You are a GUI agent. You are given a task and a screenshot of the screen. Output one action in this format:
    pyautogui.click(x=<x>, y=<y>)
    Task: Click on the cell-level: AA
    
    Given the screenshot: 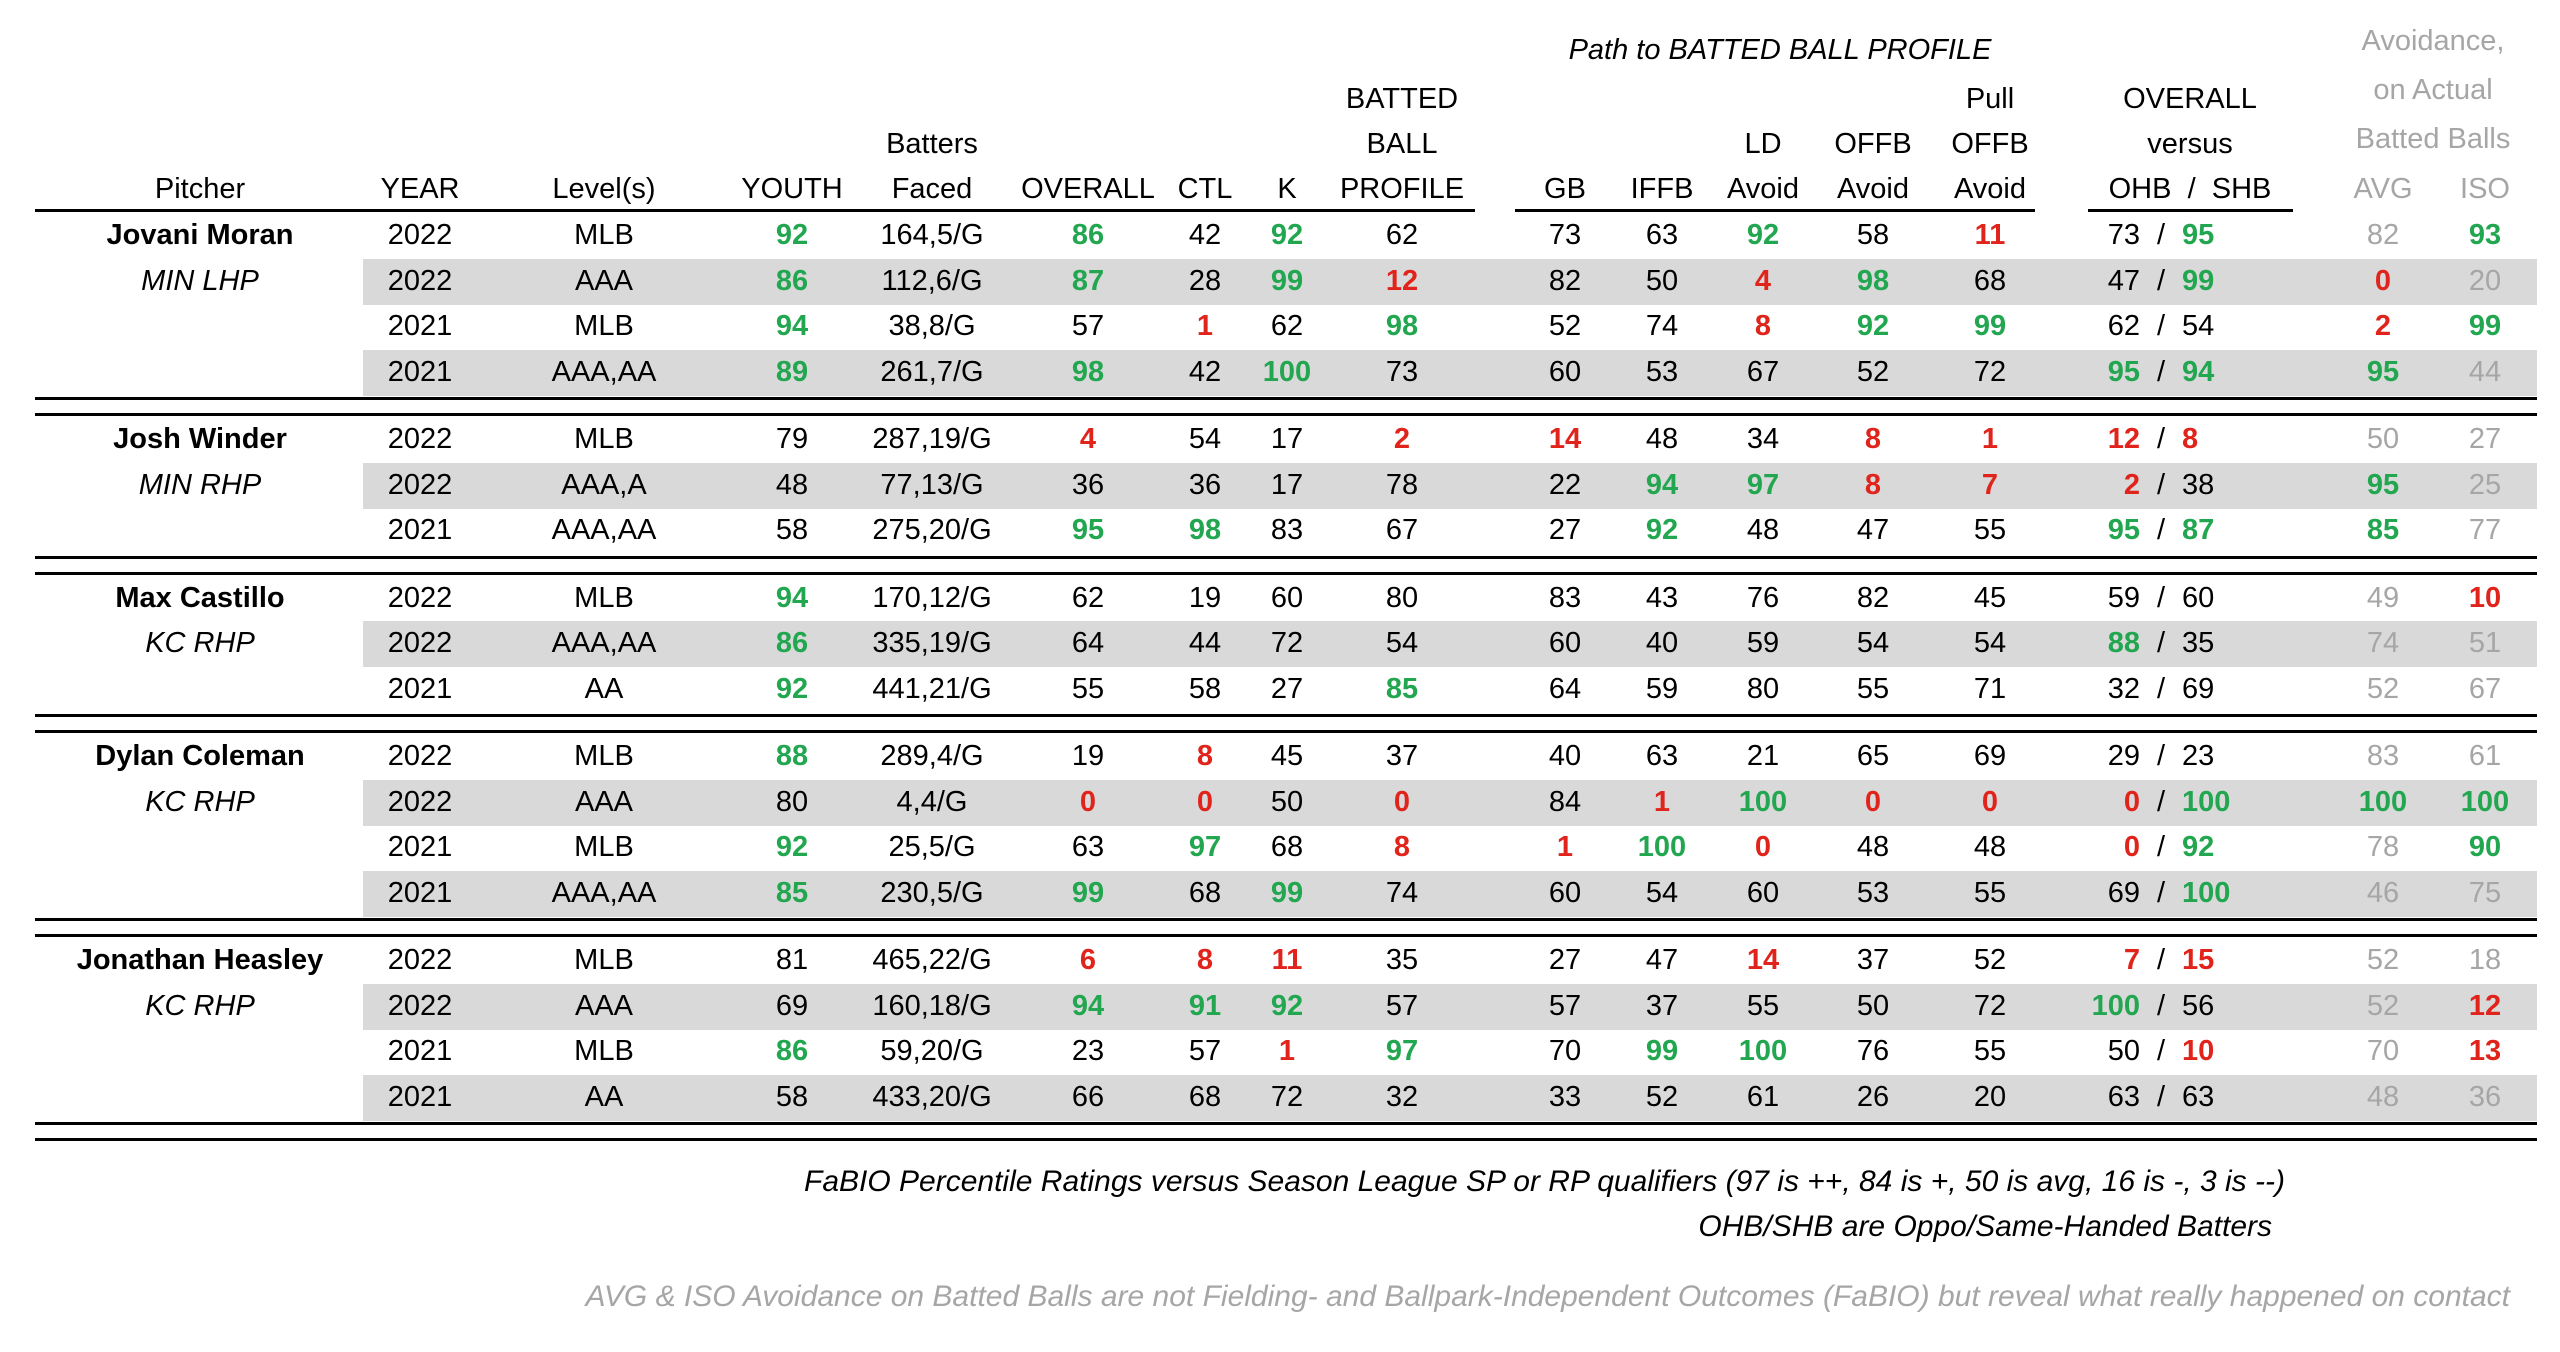 What is the action you would take?
    pyautogui.click(x=604, y=1096)
    